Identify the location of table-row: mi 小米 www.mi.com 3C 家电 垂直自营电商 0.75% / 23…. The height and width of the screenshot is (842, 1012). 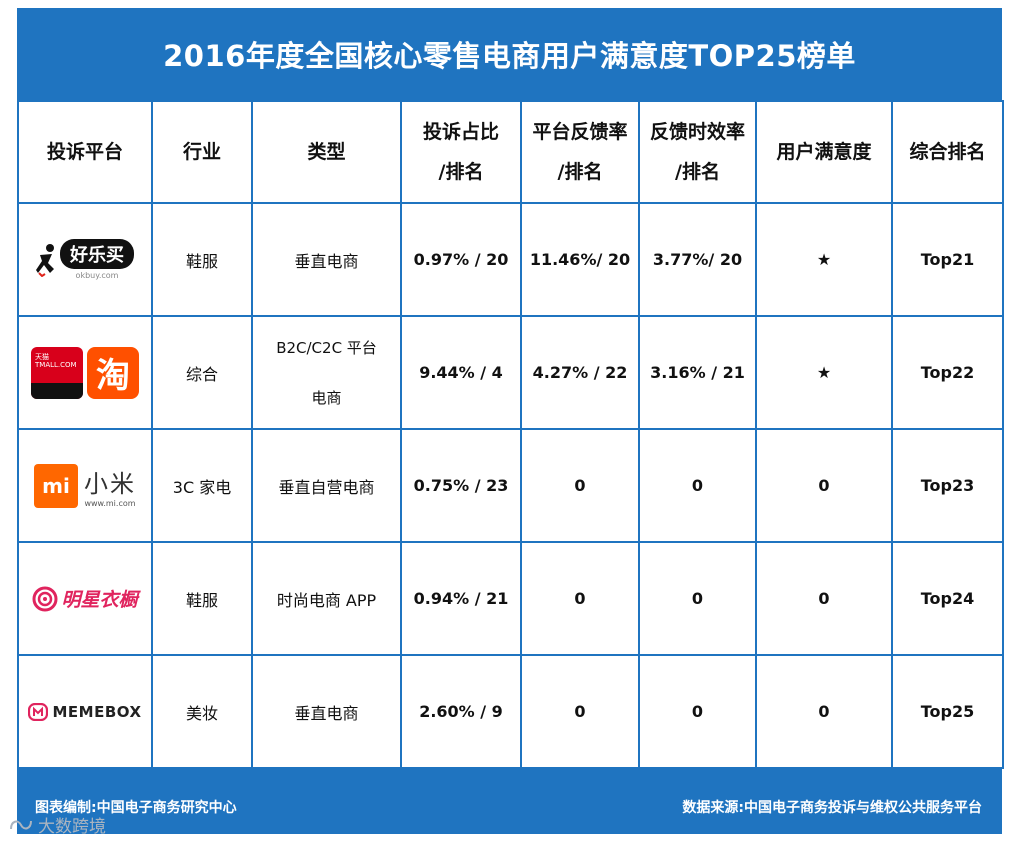
(510, 485).